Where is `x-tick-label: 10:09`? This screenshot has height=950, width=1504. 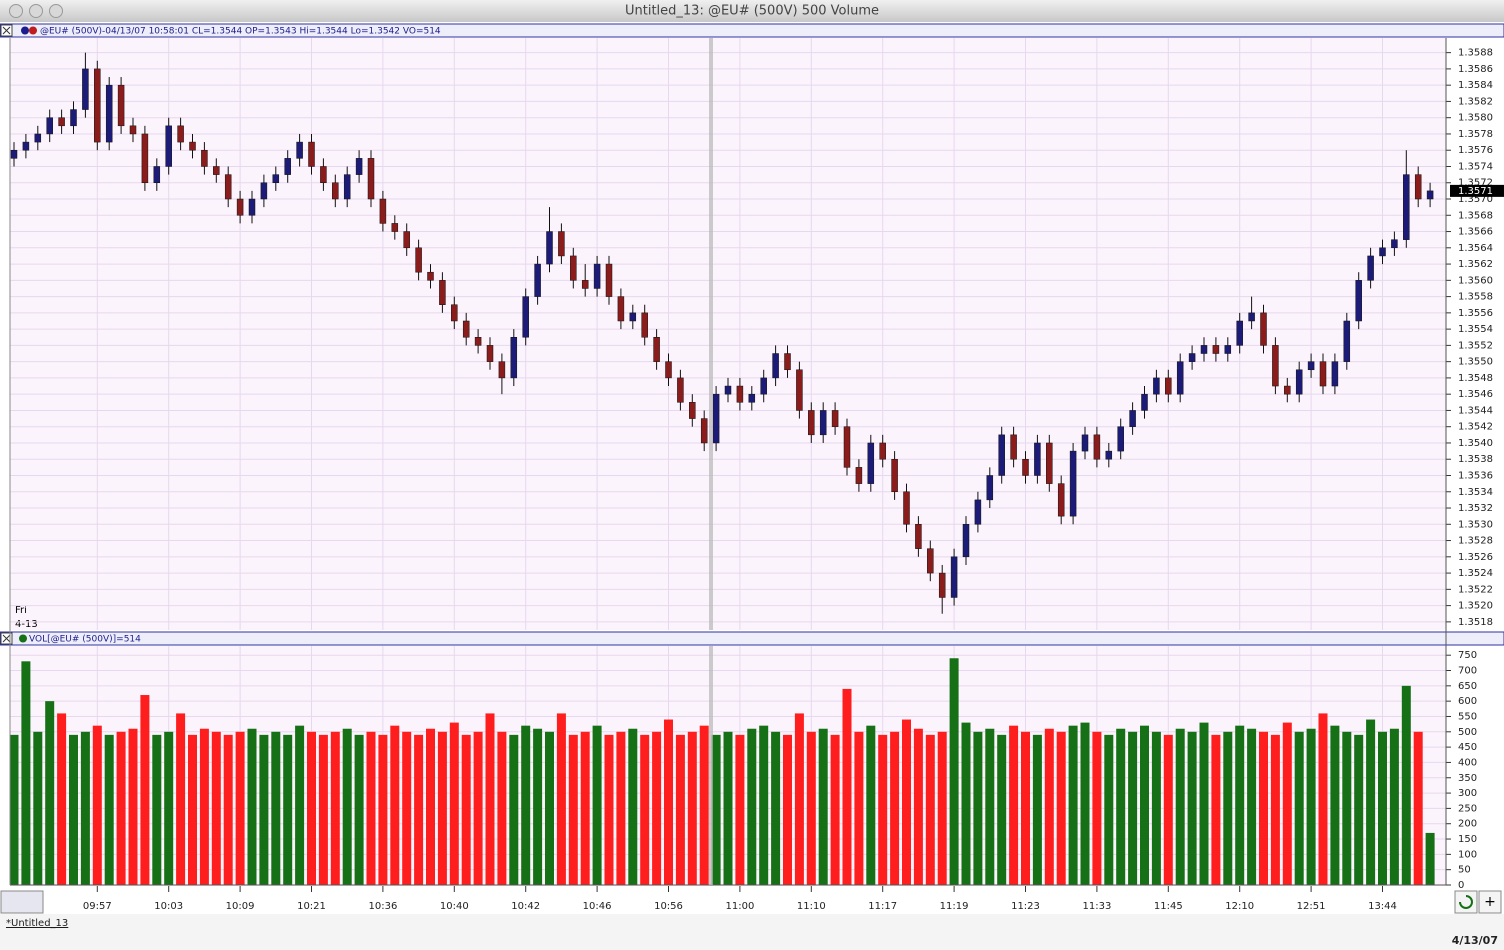
x-tick-label: 10:09 is located at coordinates (240, 906).